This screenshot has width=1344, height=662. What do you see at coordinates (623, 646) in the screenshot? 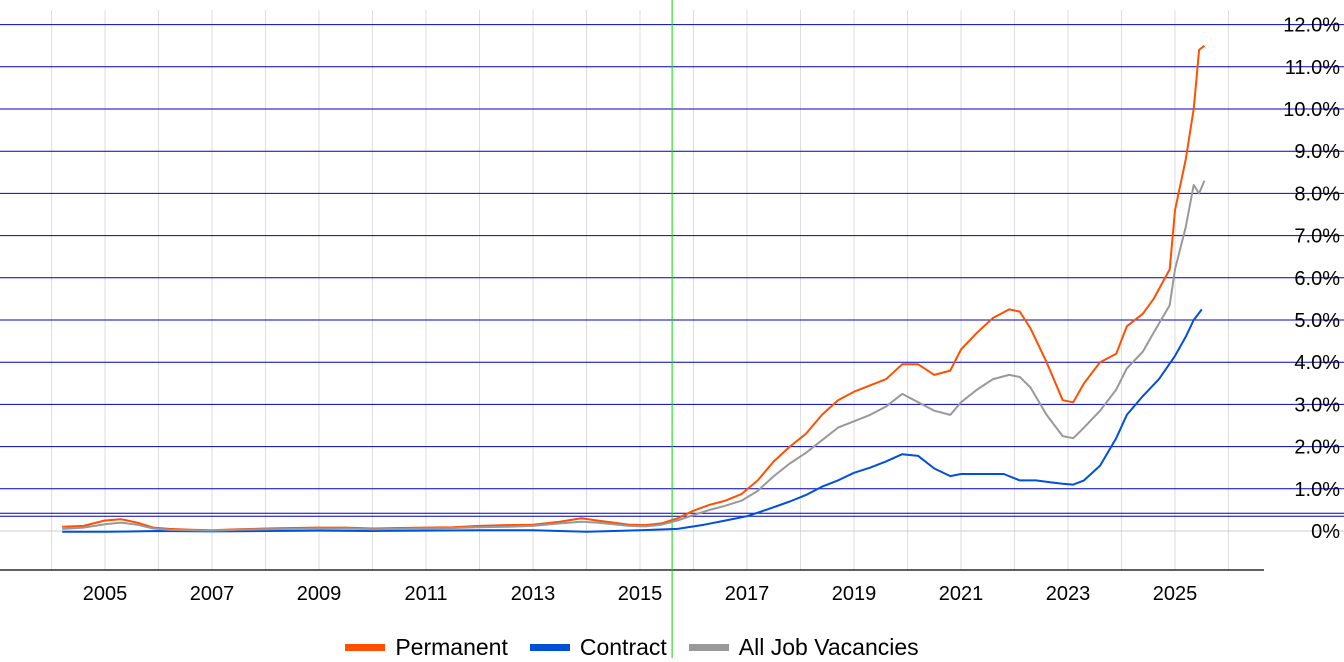
I see `legend-label: Contract` at bounding box center [623, 646].